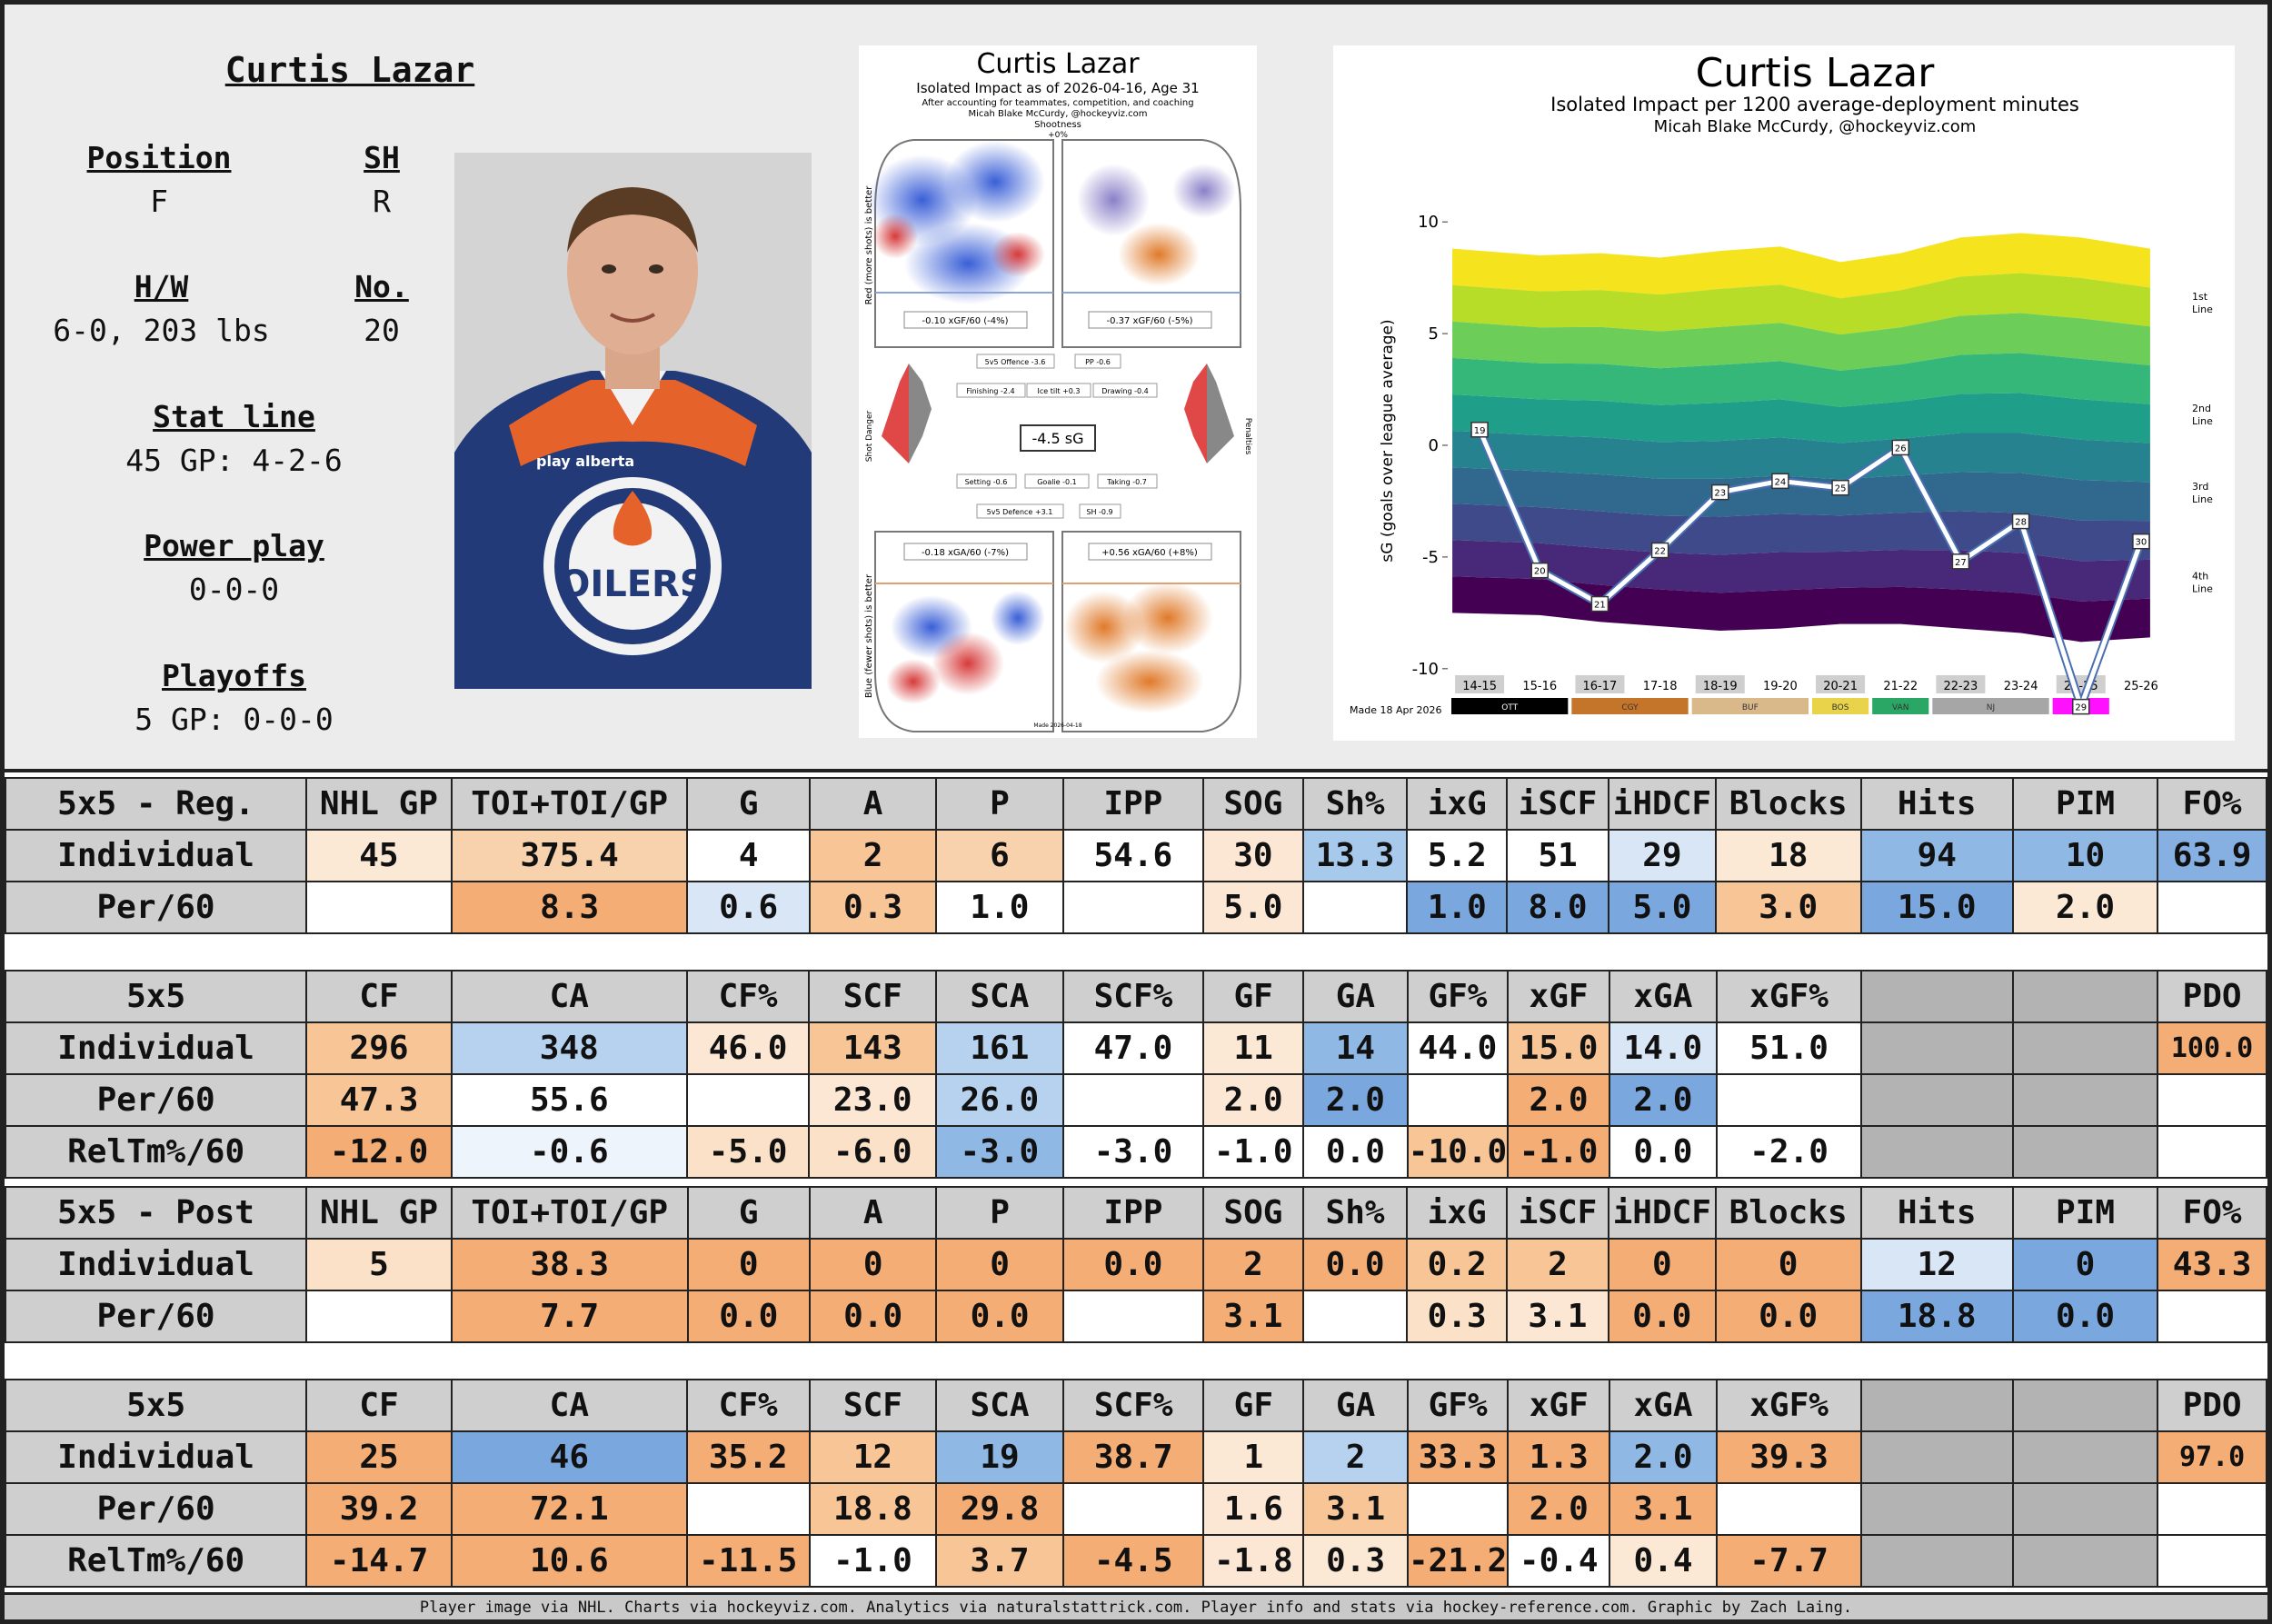  What do you see at coordinates (1558, 1048) in the screenshot?
I see `table-cell: 15.0` at bounding box center [1558, 1048].